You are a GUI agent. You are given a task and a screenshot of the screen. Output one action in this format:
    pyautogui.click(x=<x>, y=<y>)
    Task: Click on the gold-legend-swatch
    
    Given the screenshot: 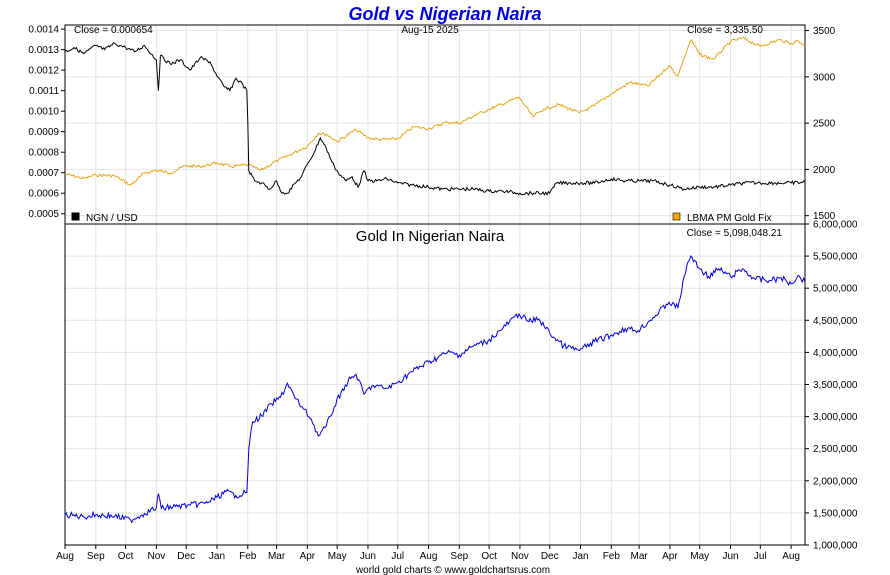 What is the action you would take?
    pyautogui.click(x=676, y=216)
    